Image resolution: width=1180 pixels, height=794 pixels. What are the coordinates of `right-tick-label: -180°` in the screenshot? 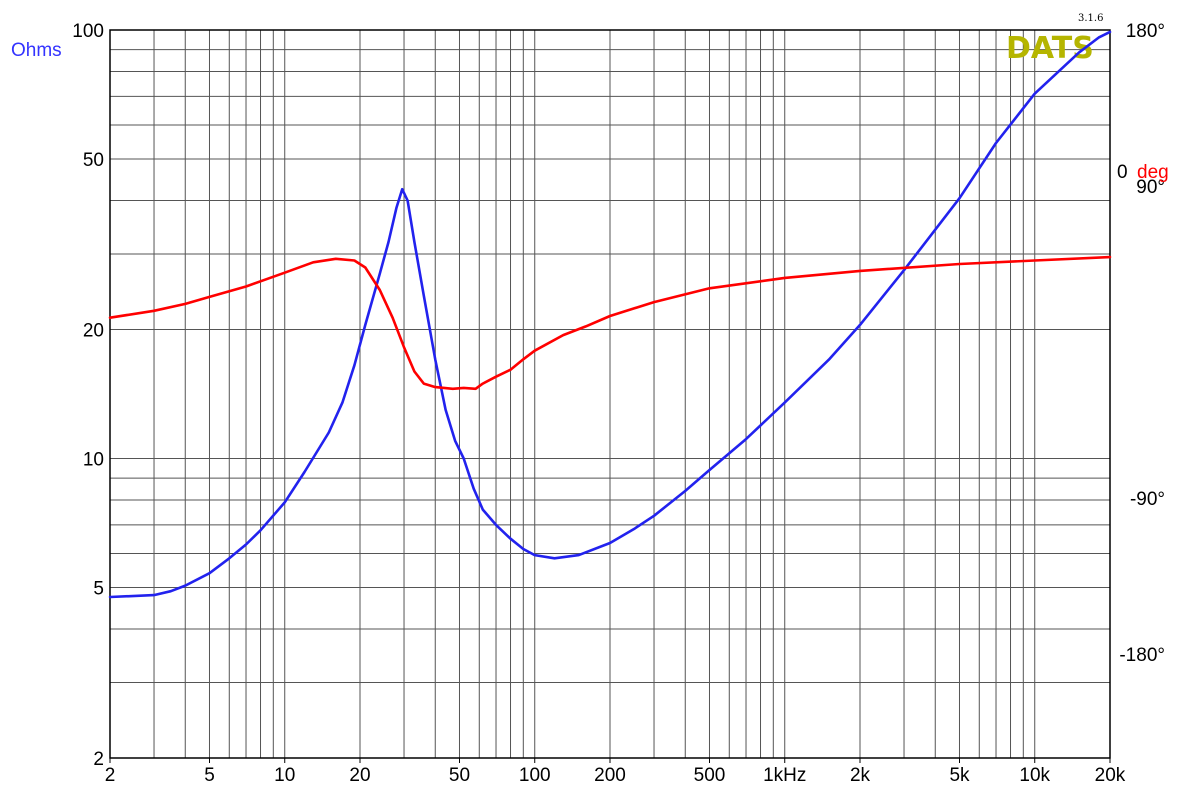 It's located at (1142, 655).